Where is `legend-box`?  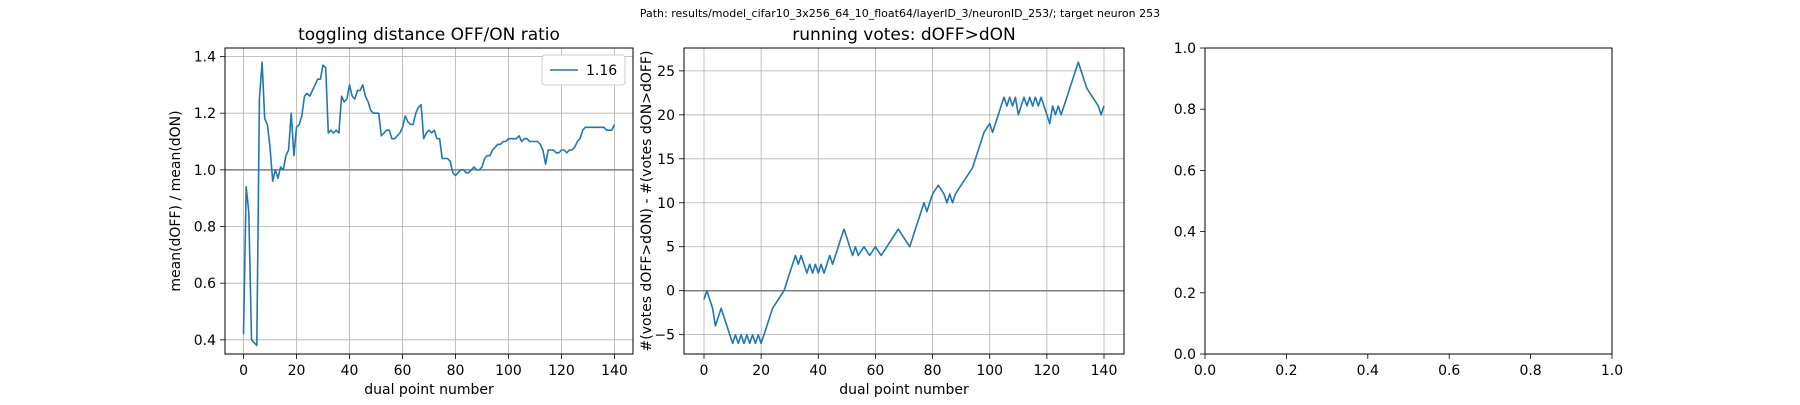
legend-box is located at coordinates (583, 70).